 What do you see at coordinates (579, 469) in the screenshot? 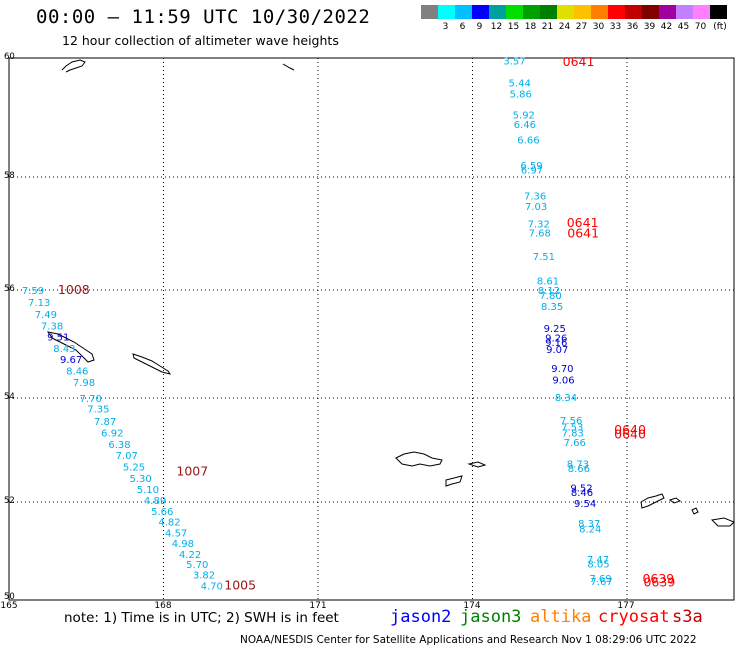
I see `wave-height-value: 8.66` at bounding box center [579, 469].